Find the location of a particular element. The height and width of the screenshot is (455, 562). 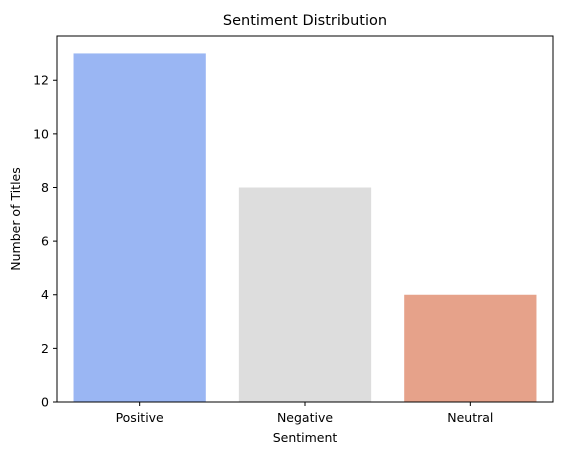

y-tick-label: 6 is located at coordinates (45, 241).